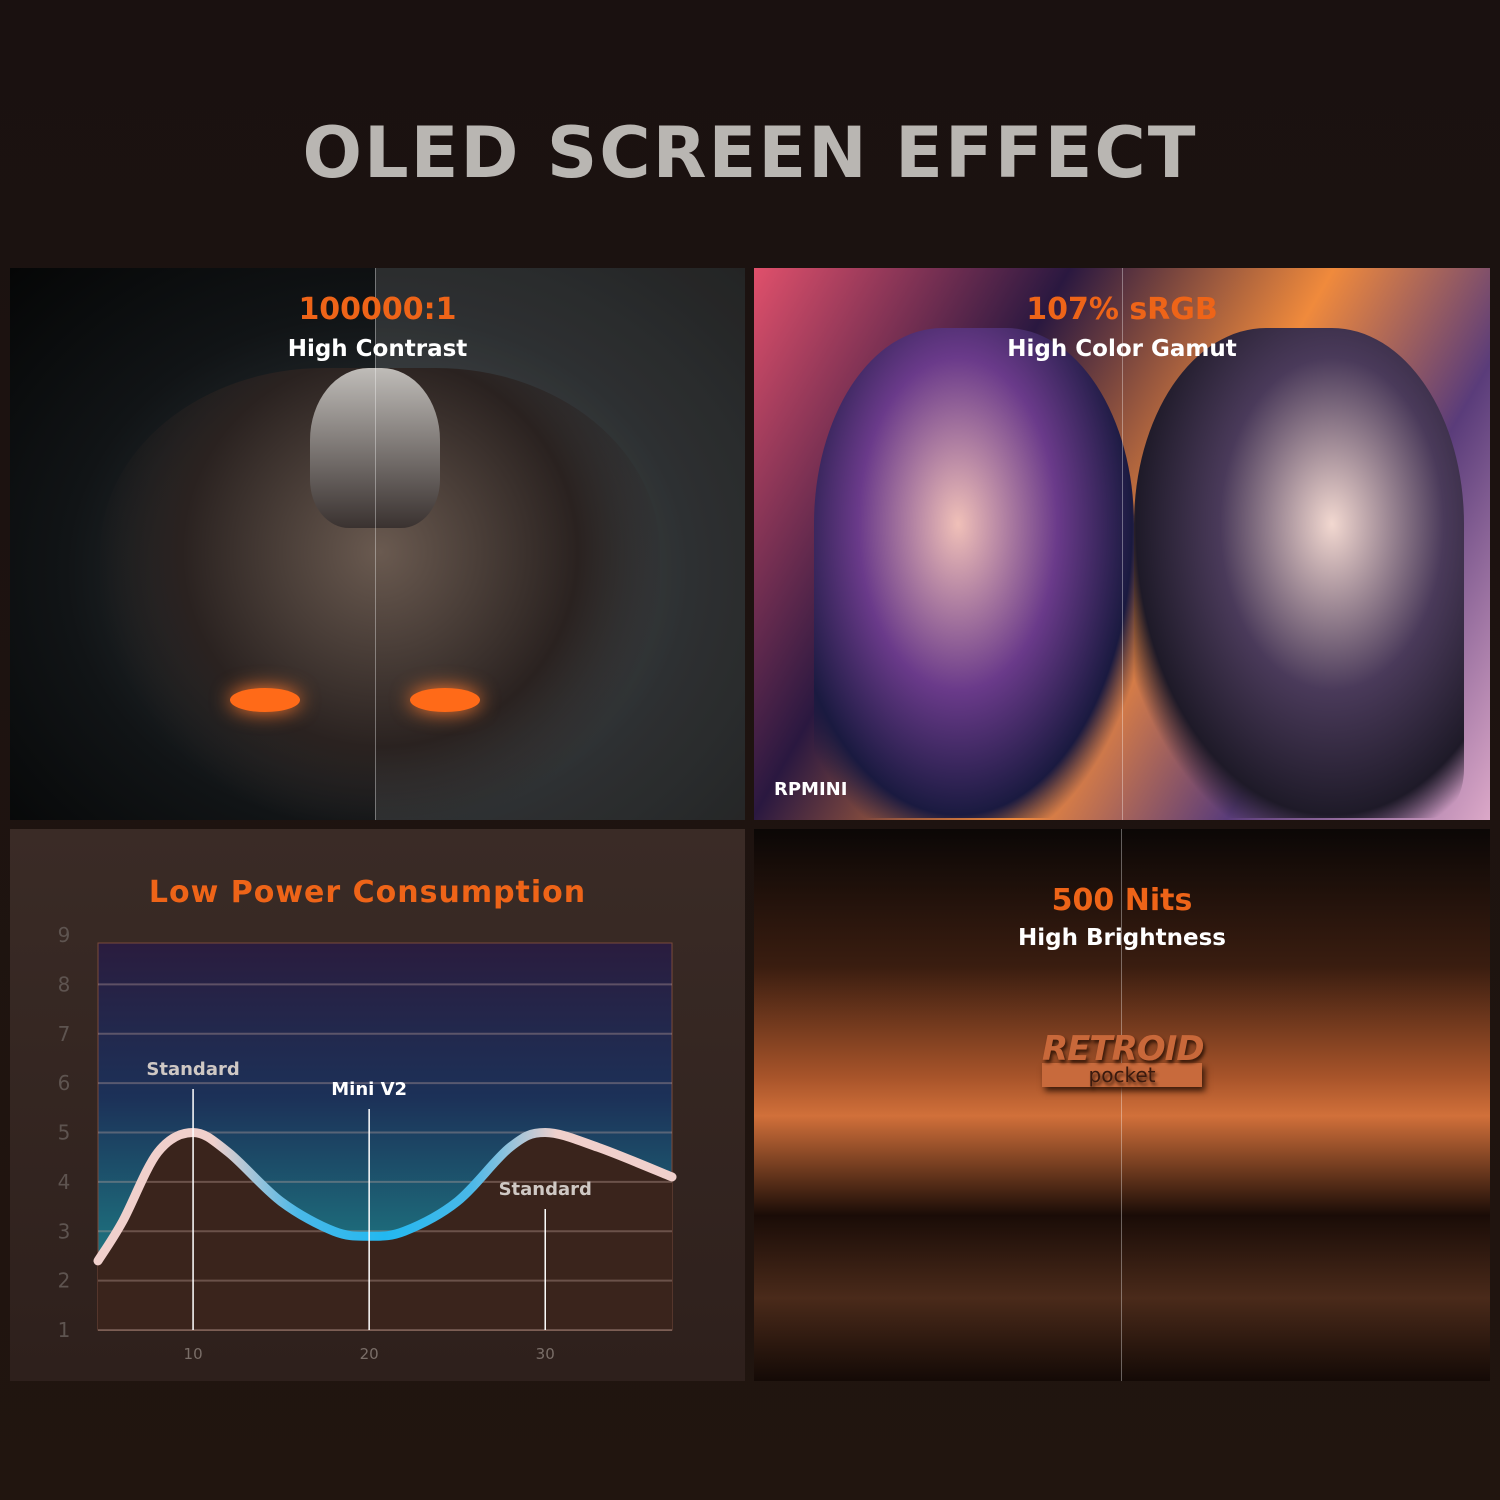 The image size is (1500, 1500). Describe the element at coordinates (545, 1354) in the screenshot. I see `x-tick-label: 30` at that location.